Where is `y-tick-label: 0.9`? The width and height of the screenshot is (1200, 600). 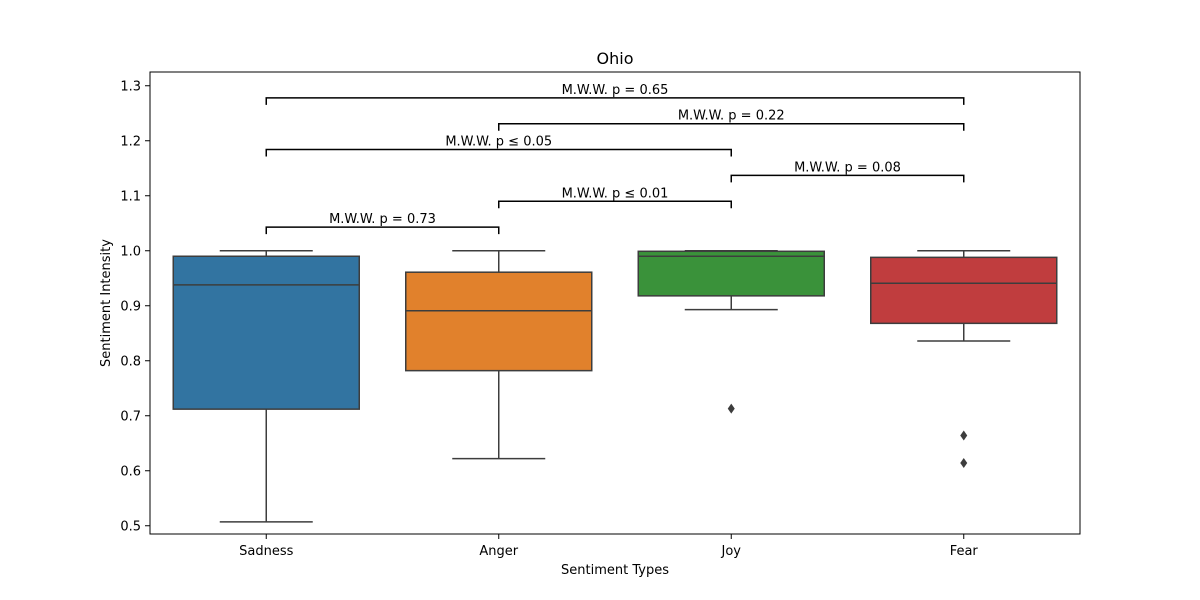
y-tick-label: 0.9 is located at coordinates (130, 306).